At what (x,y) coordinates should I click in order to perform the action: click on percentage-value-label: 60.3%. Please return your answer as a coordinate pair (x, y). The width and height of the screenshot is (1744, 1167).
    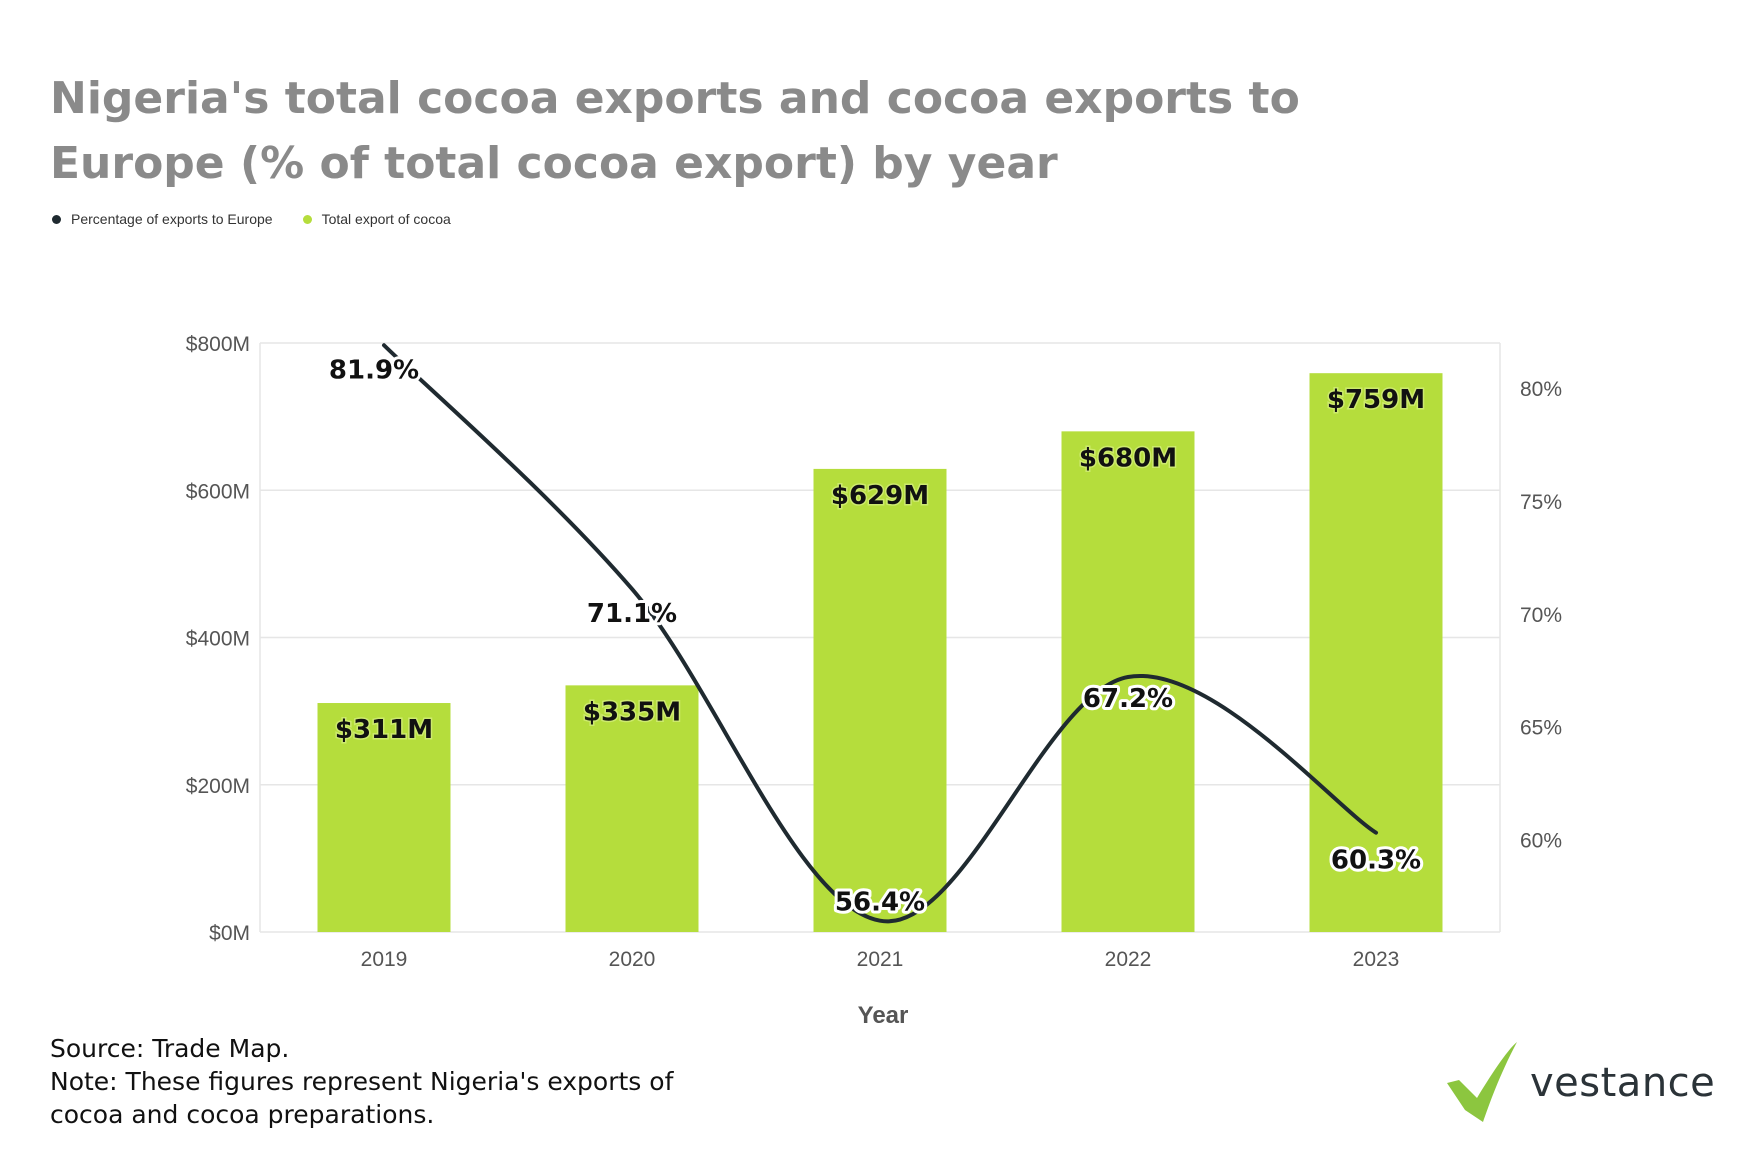
    Looking at the image, I should click on (1376, 861).